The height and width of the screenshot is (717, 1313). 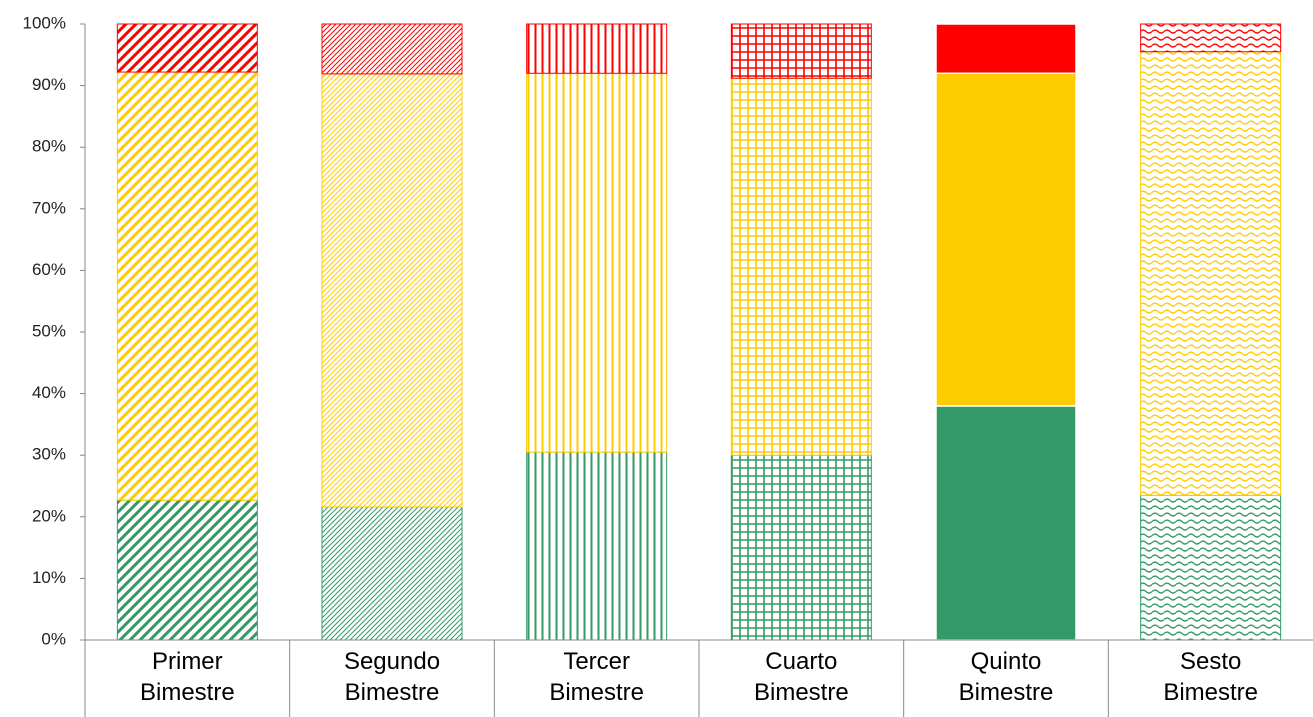 What do you see at coordinates (44, 22) in the screenshot?
I see `y-tick-label: 100%` at bounding box center [44, 22].